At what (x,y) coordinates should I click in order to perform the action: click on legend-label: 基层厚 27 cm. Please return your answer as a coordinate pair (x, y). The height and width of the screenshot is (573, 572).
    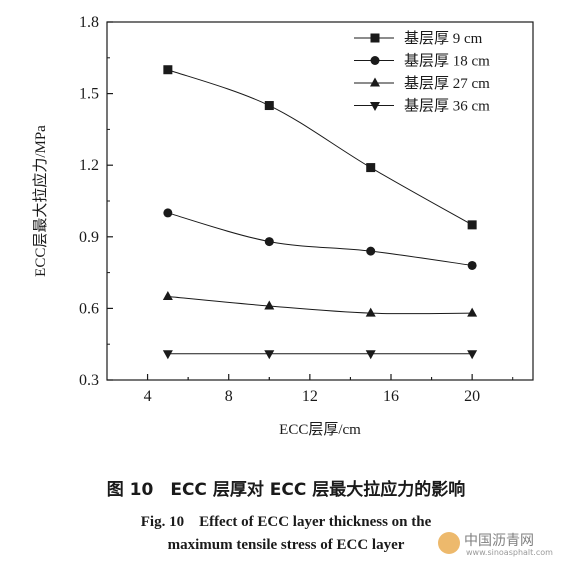
    Looking at the image, I should click on (447, 83).